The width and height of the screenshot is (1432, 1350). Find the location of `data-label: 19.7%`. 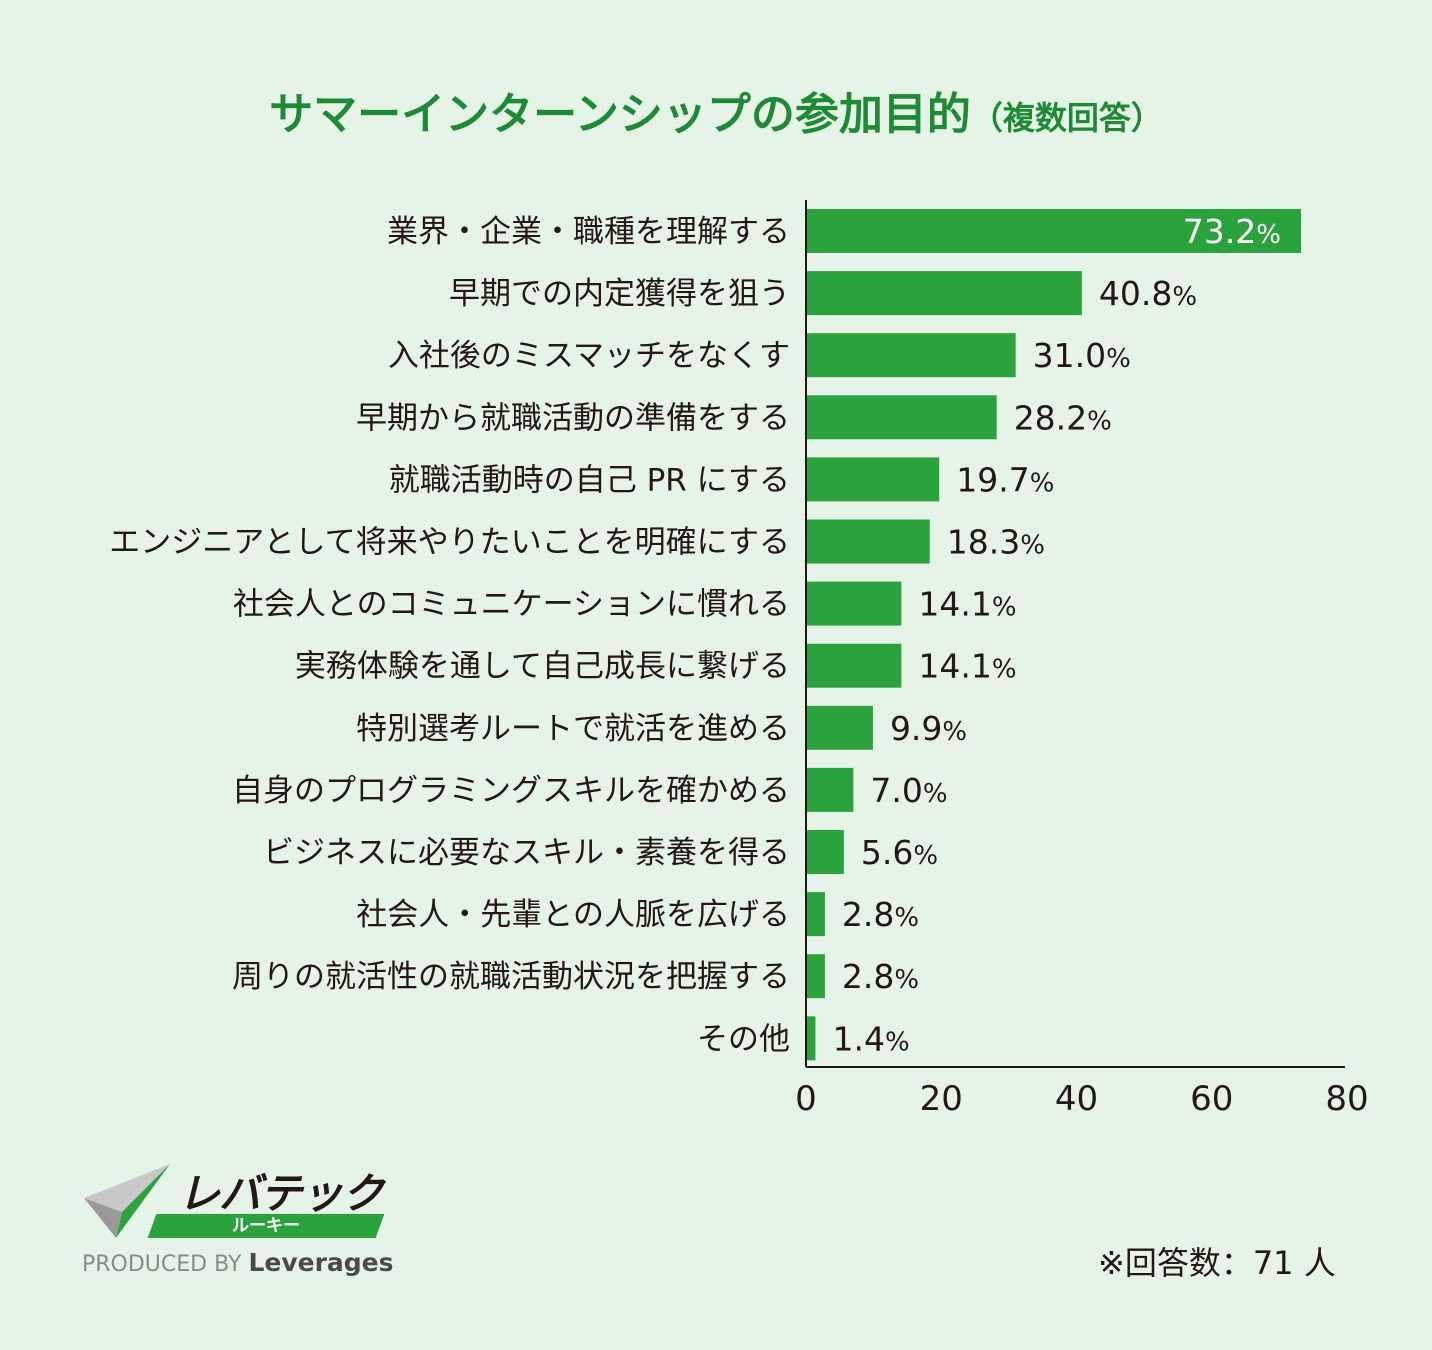

data-label: 19.7% is located at coordinates (1005, 479).